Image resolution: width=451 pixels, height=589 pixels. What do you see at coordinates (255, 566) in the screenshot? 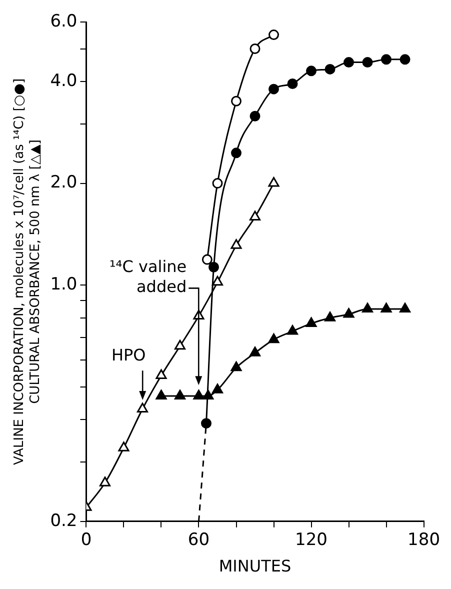
I see `x-axis-title: MINUTES` at bounding box center [255, 566].